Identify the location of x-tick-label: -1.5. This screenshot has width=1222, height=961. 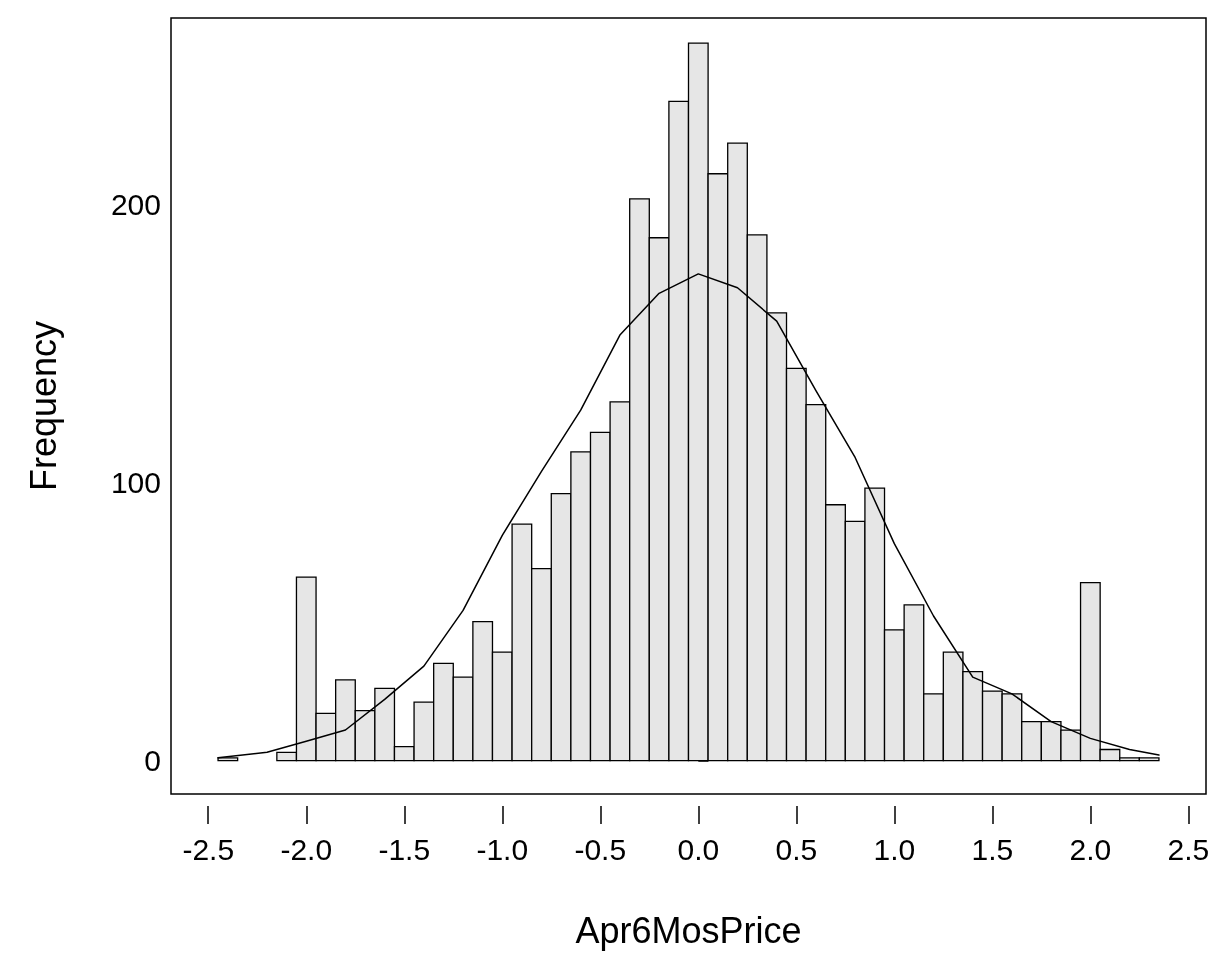
(404, 849).